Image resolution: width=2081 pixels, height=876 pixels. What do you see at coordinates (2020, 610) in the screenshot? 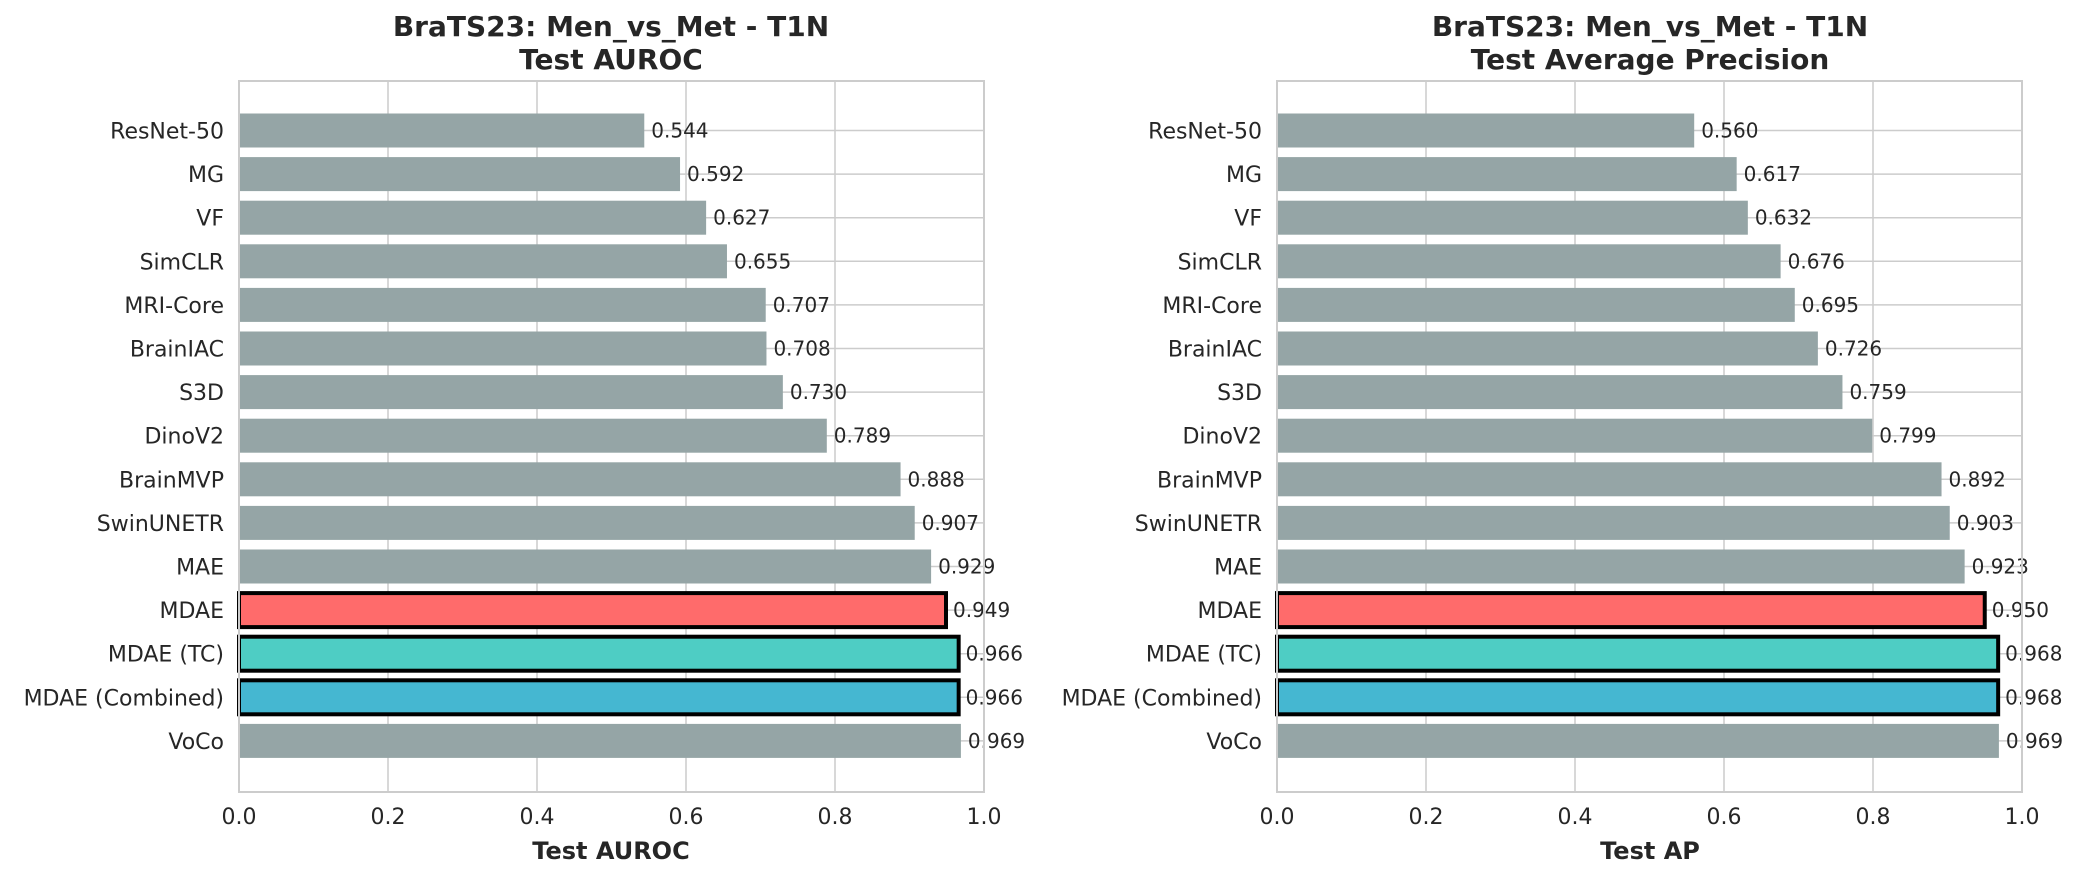
I see `value-label: 0.950` at bounding box center [2020, 610].